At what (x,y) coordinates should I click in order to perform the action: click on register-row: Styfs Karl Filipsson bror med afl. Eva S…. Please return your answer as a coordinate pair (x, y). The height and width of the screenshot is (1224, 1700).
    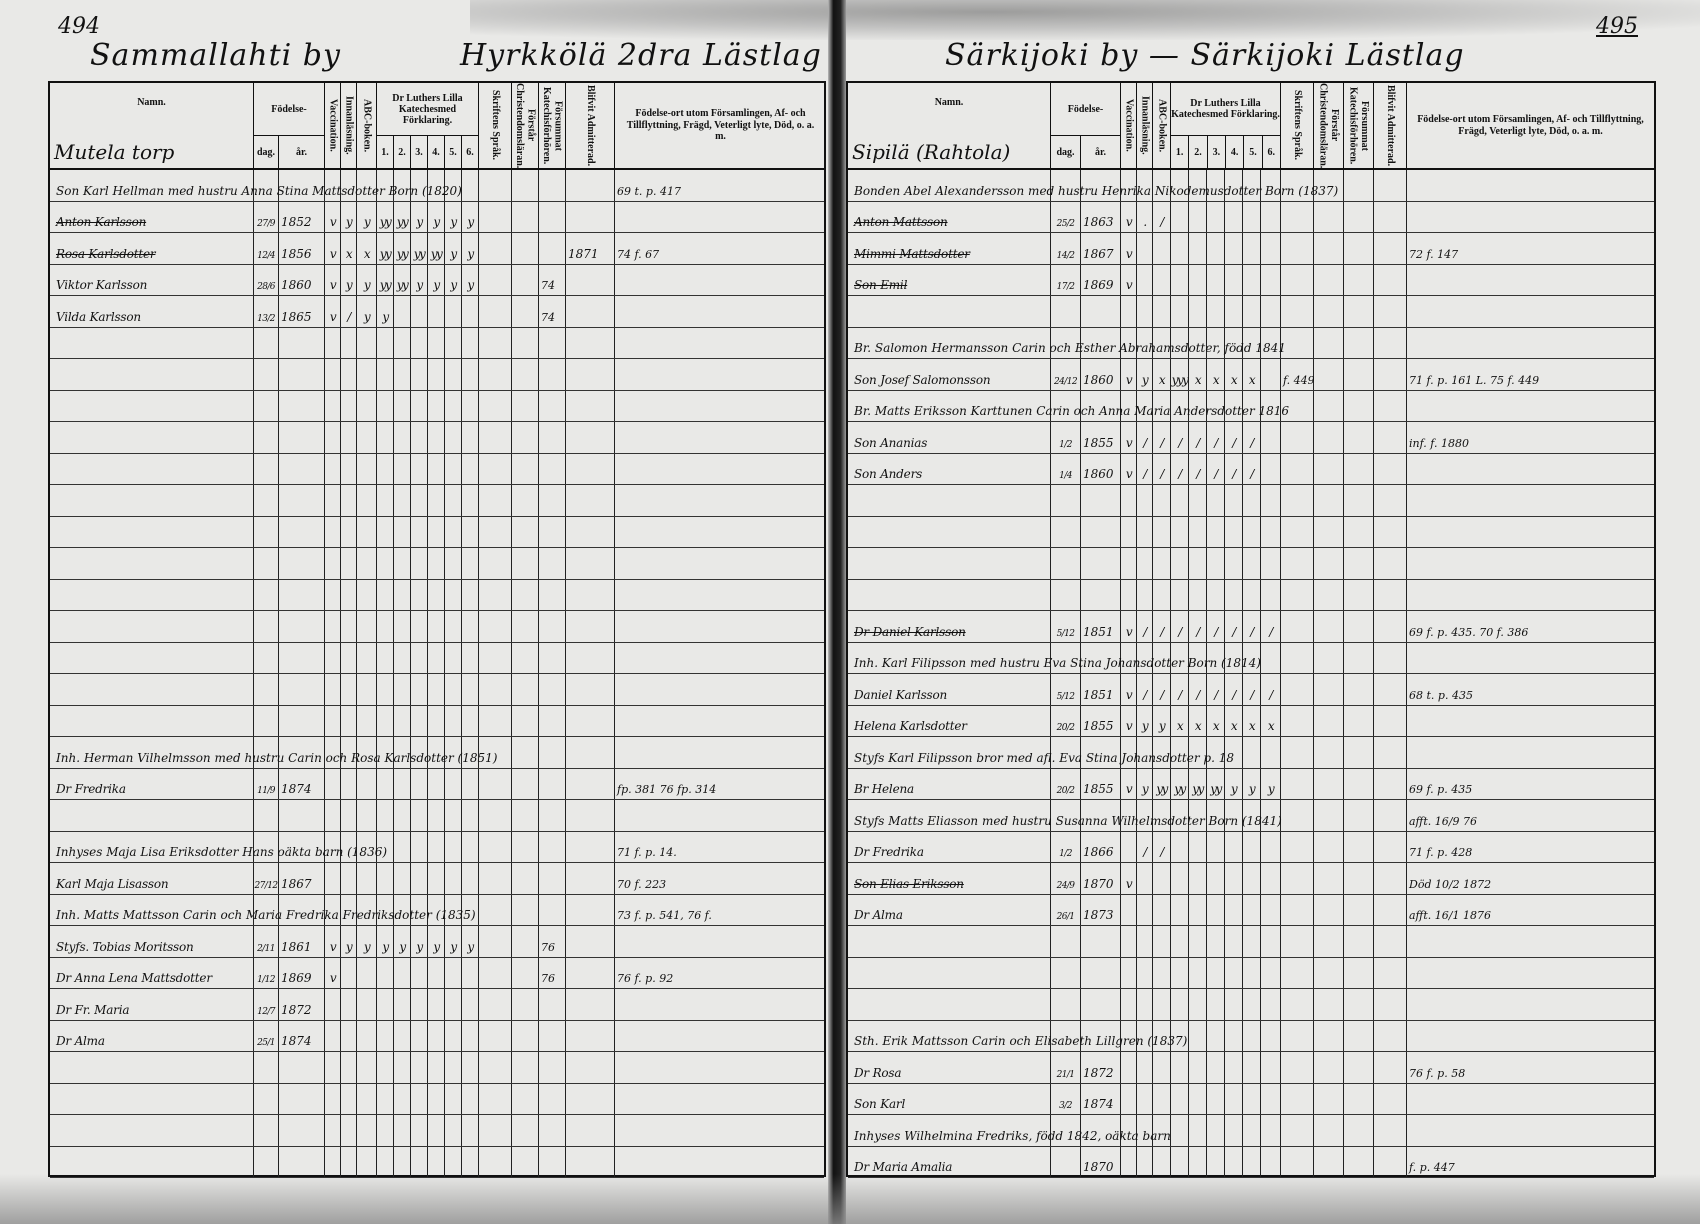
    Looking at the image, I should click on (1251, 753).